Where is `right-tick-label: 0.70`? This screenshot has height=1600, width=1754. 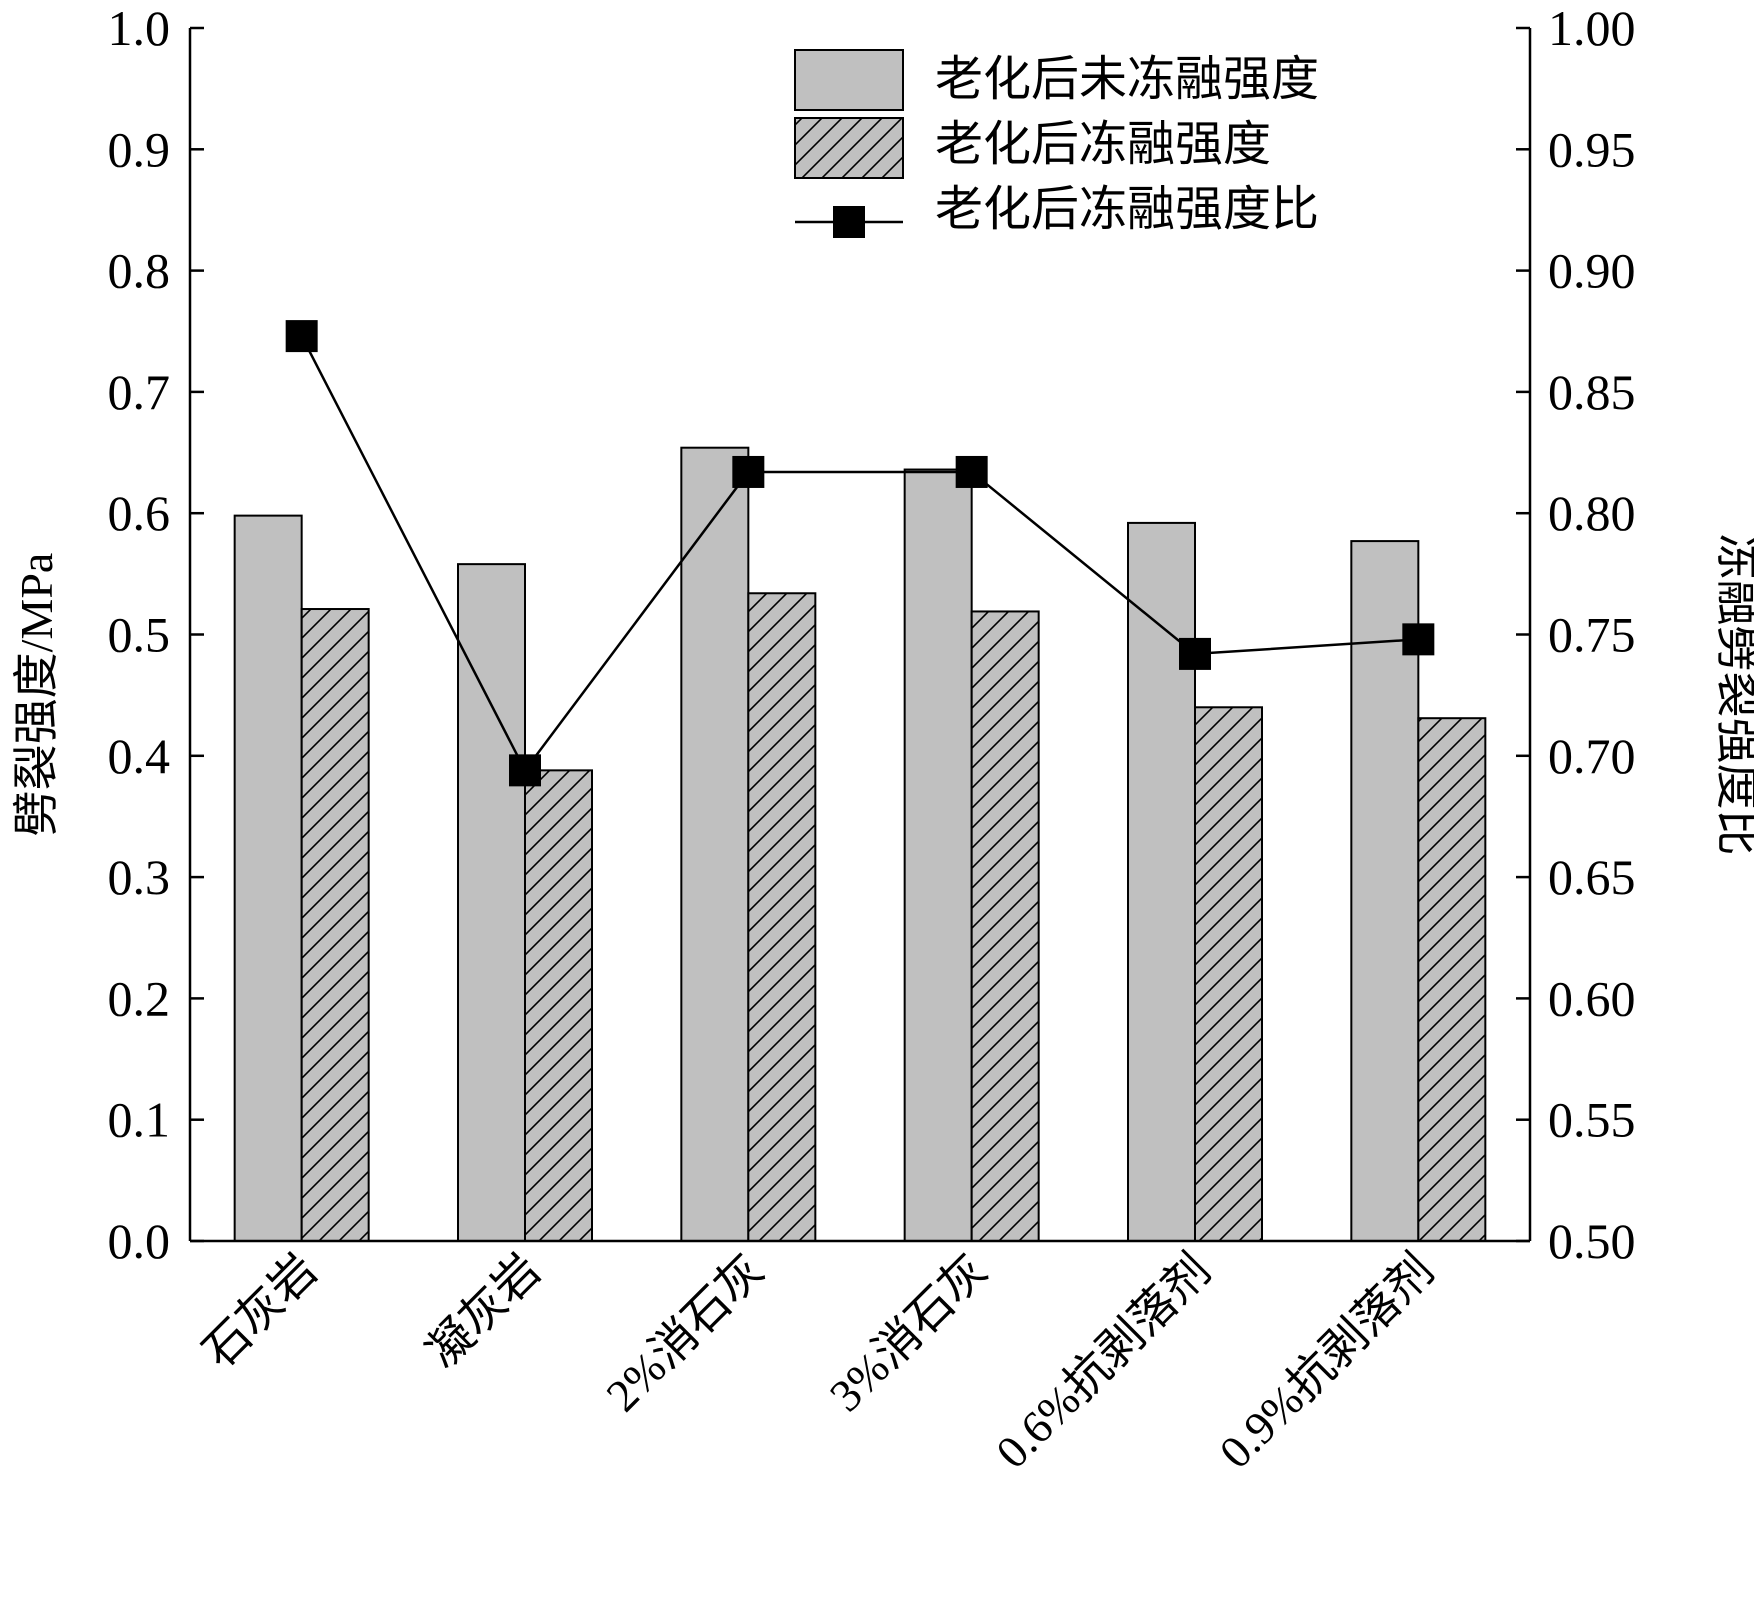
right-tick-label: 0.70 is located at coordinates (1592, 756).